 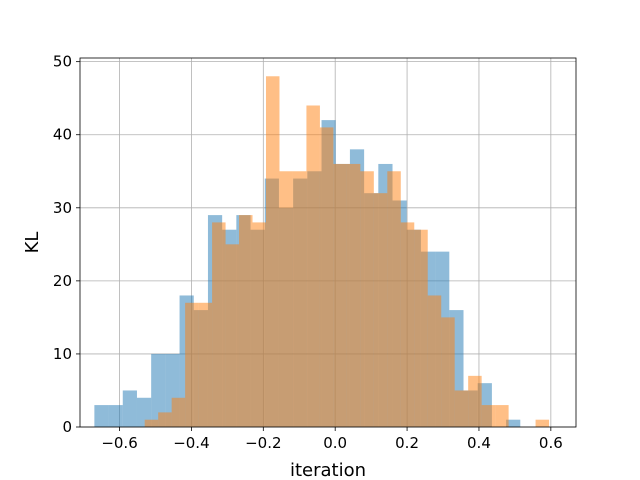 What do you see at coordinates (551, 443) in the screenshot?
I see `x-tick-label: 0.6` at bounding box center [551, 443].